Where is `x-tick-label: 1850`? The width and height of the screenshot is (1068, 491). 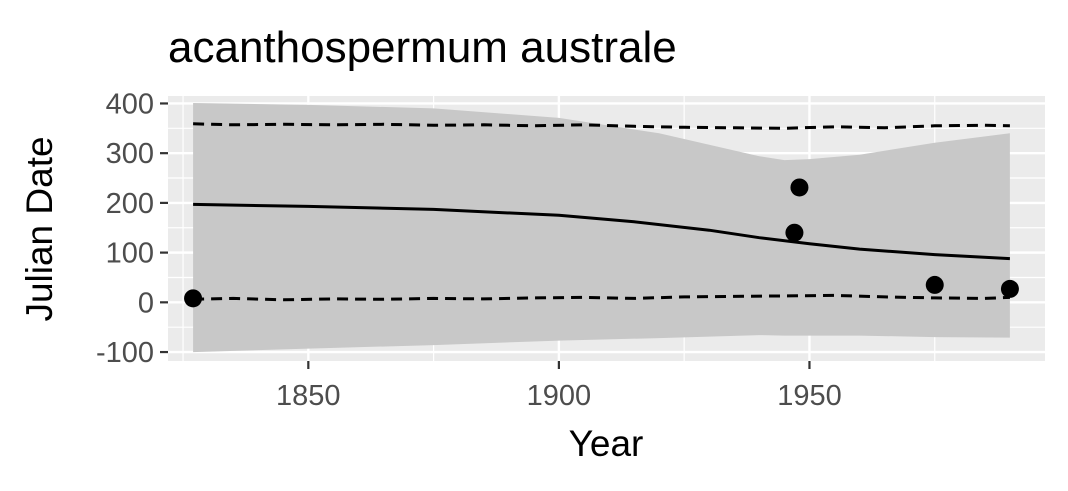 x-tick-label: 1850 is located at coordinates (308, 396).